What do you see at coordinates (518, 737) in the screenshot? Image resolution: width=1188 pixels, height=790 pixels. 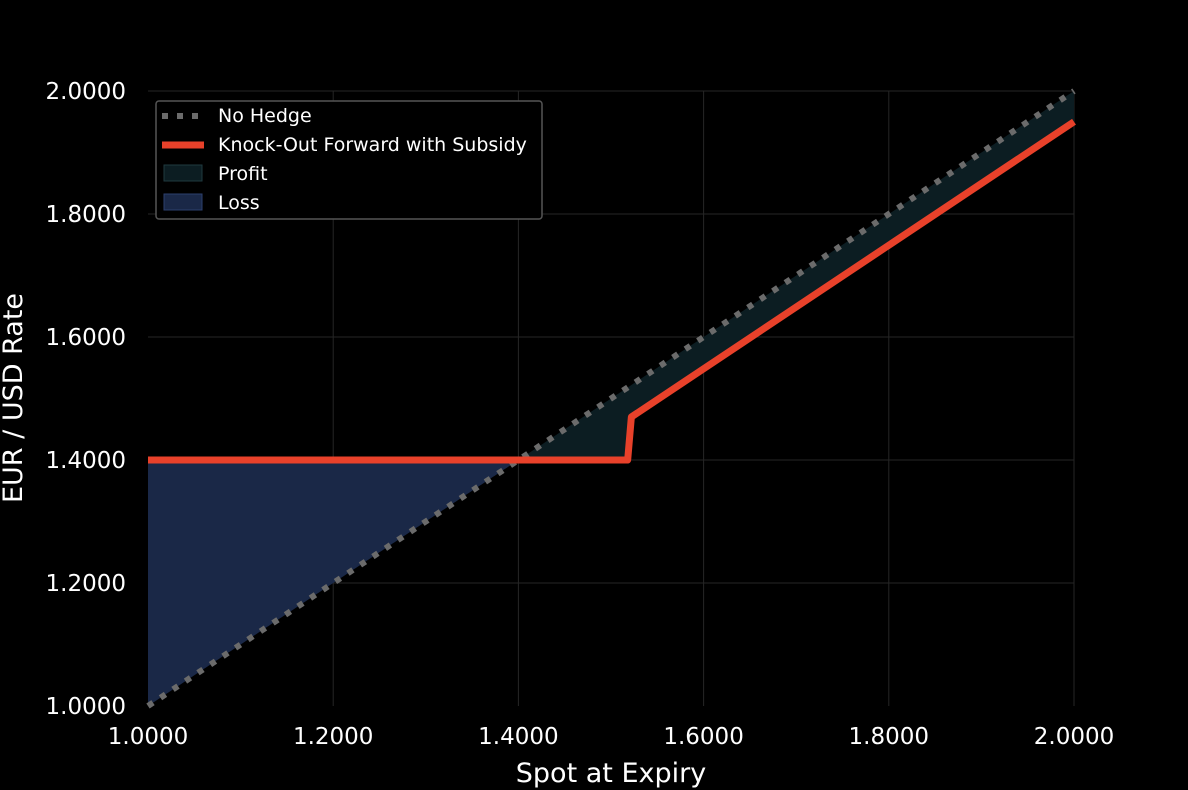 I see `x-tick-label: 1.4000` at bounding box center [518, 737].